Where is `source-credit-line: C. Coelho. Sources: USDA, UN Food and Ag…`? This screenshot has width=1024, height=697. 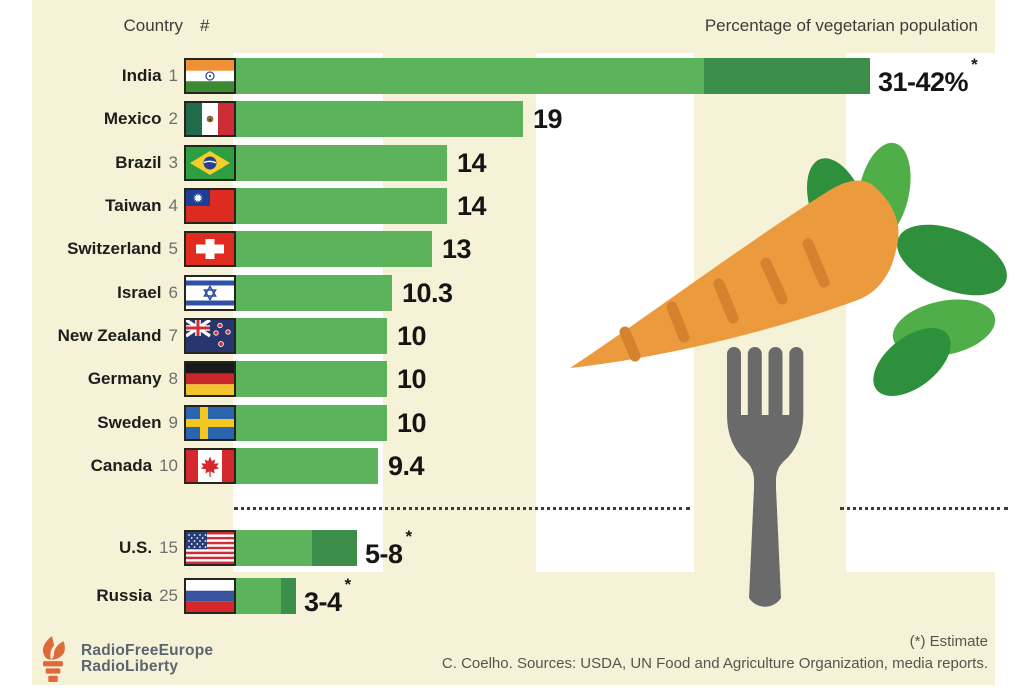
source-credit-line: C. Coelho. Sources: USDA, UN Food and Ag… is located at coordinates (714, 663).